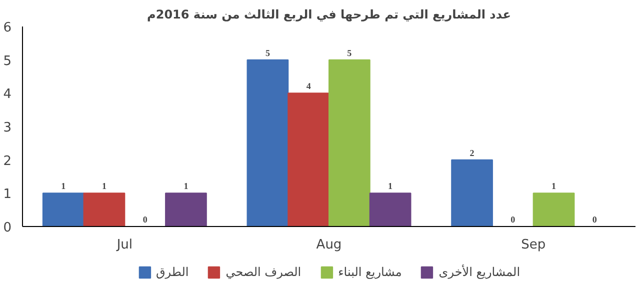  I want to click on x-tick-label: Jul, so click(124, 245).